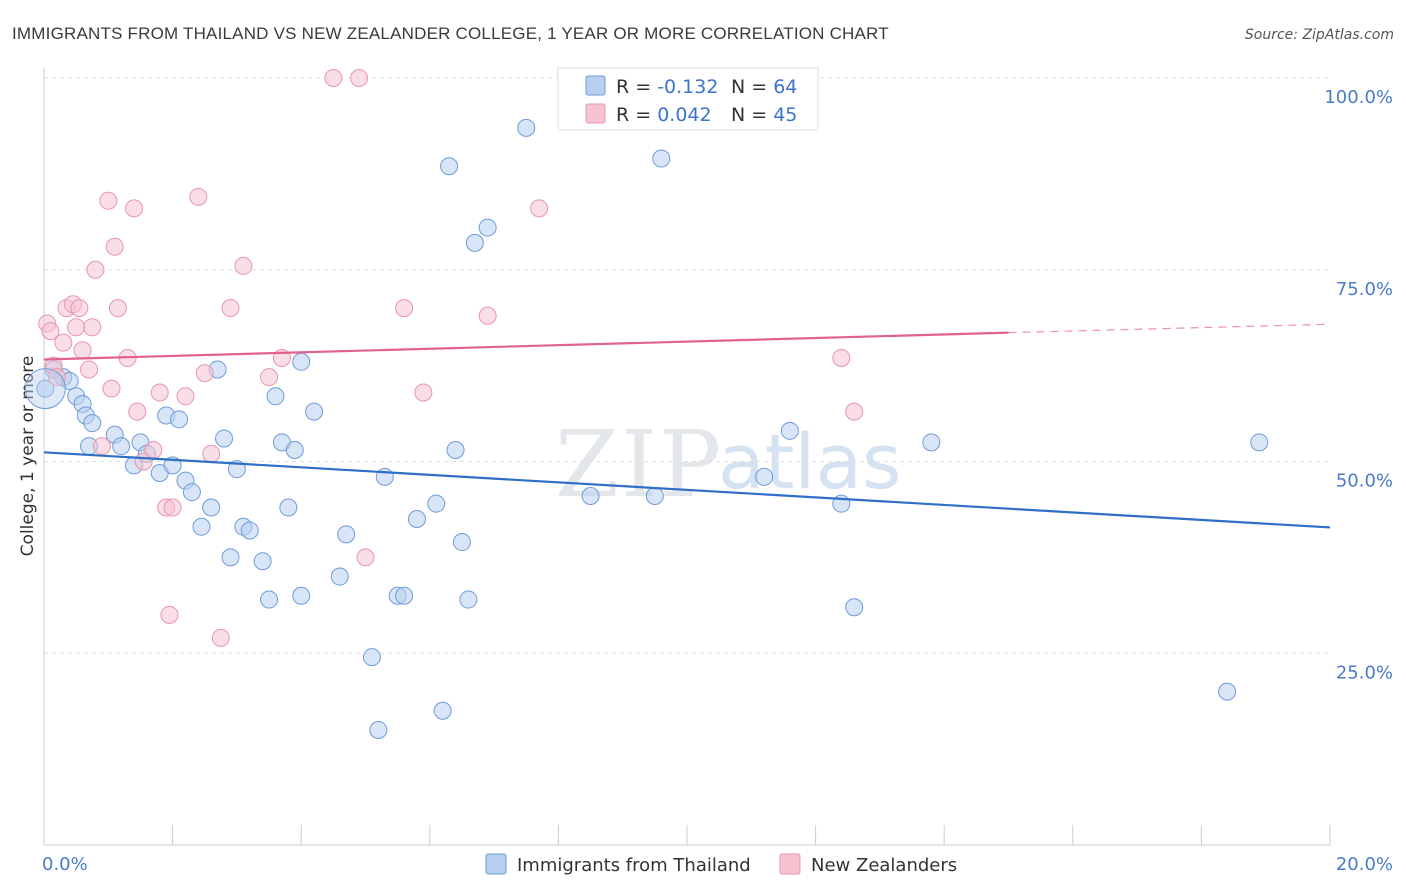  I want to click on series-legend: Immigrants from Thailand New Zealanders, so click(721, 864).